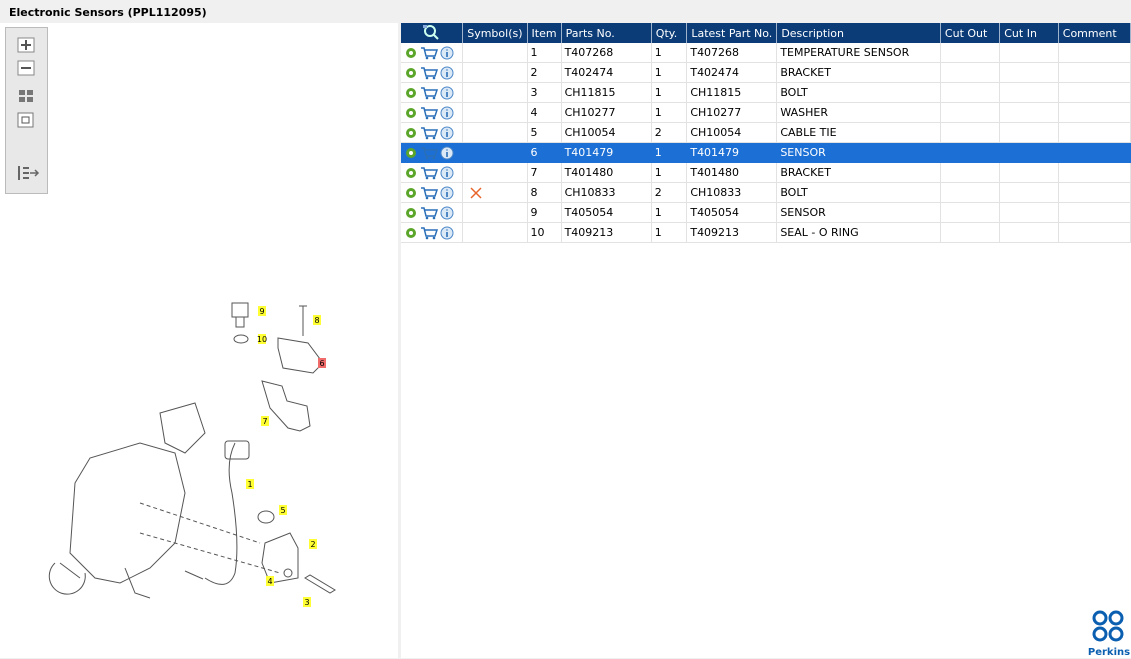 The height and width of the screenshot is (659, 1131). What do you see at coordinates (270, 581) in the screenshot?
I see `callout: 4` at bounding box center [270, 581].